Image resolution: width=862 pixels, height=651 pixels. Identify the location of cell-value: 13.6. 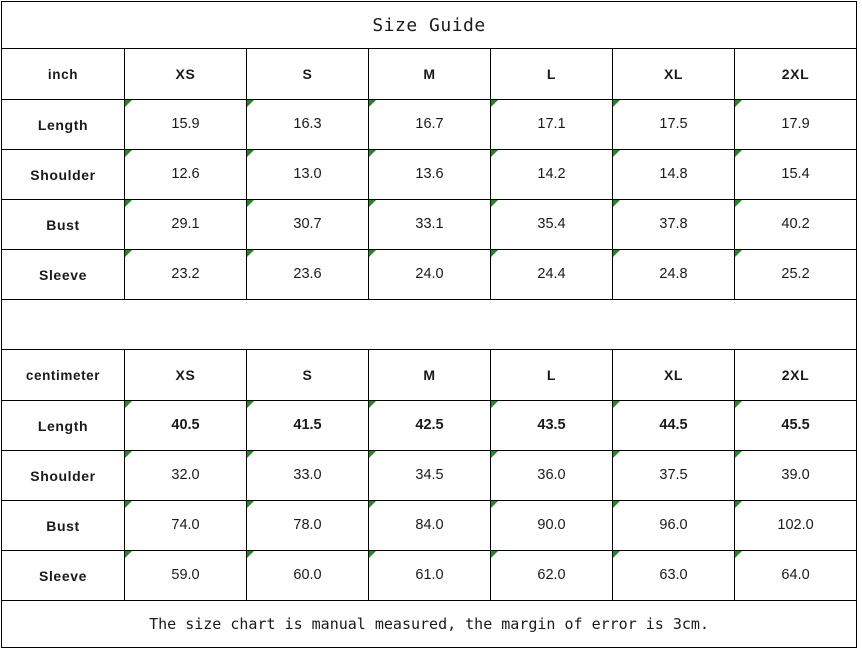
(429, 174).